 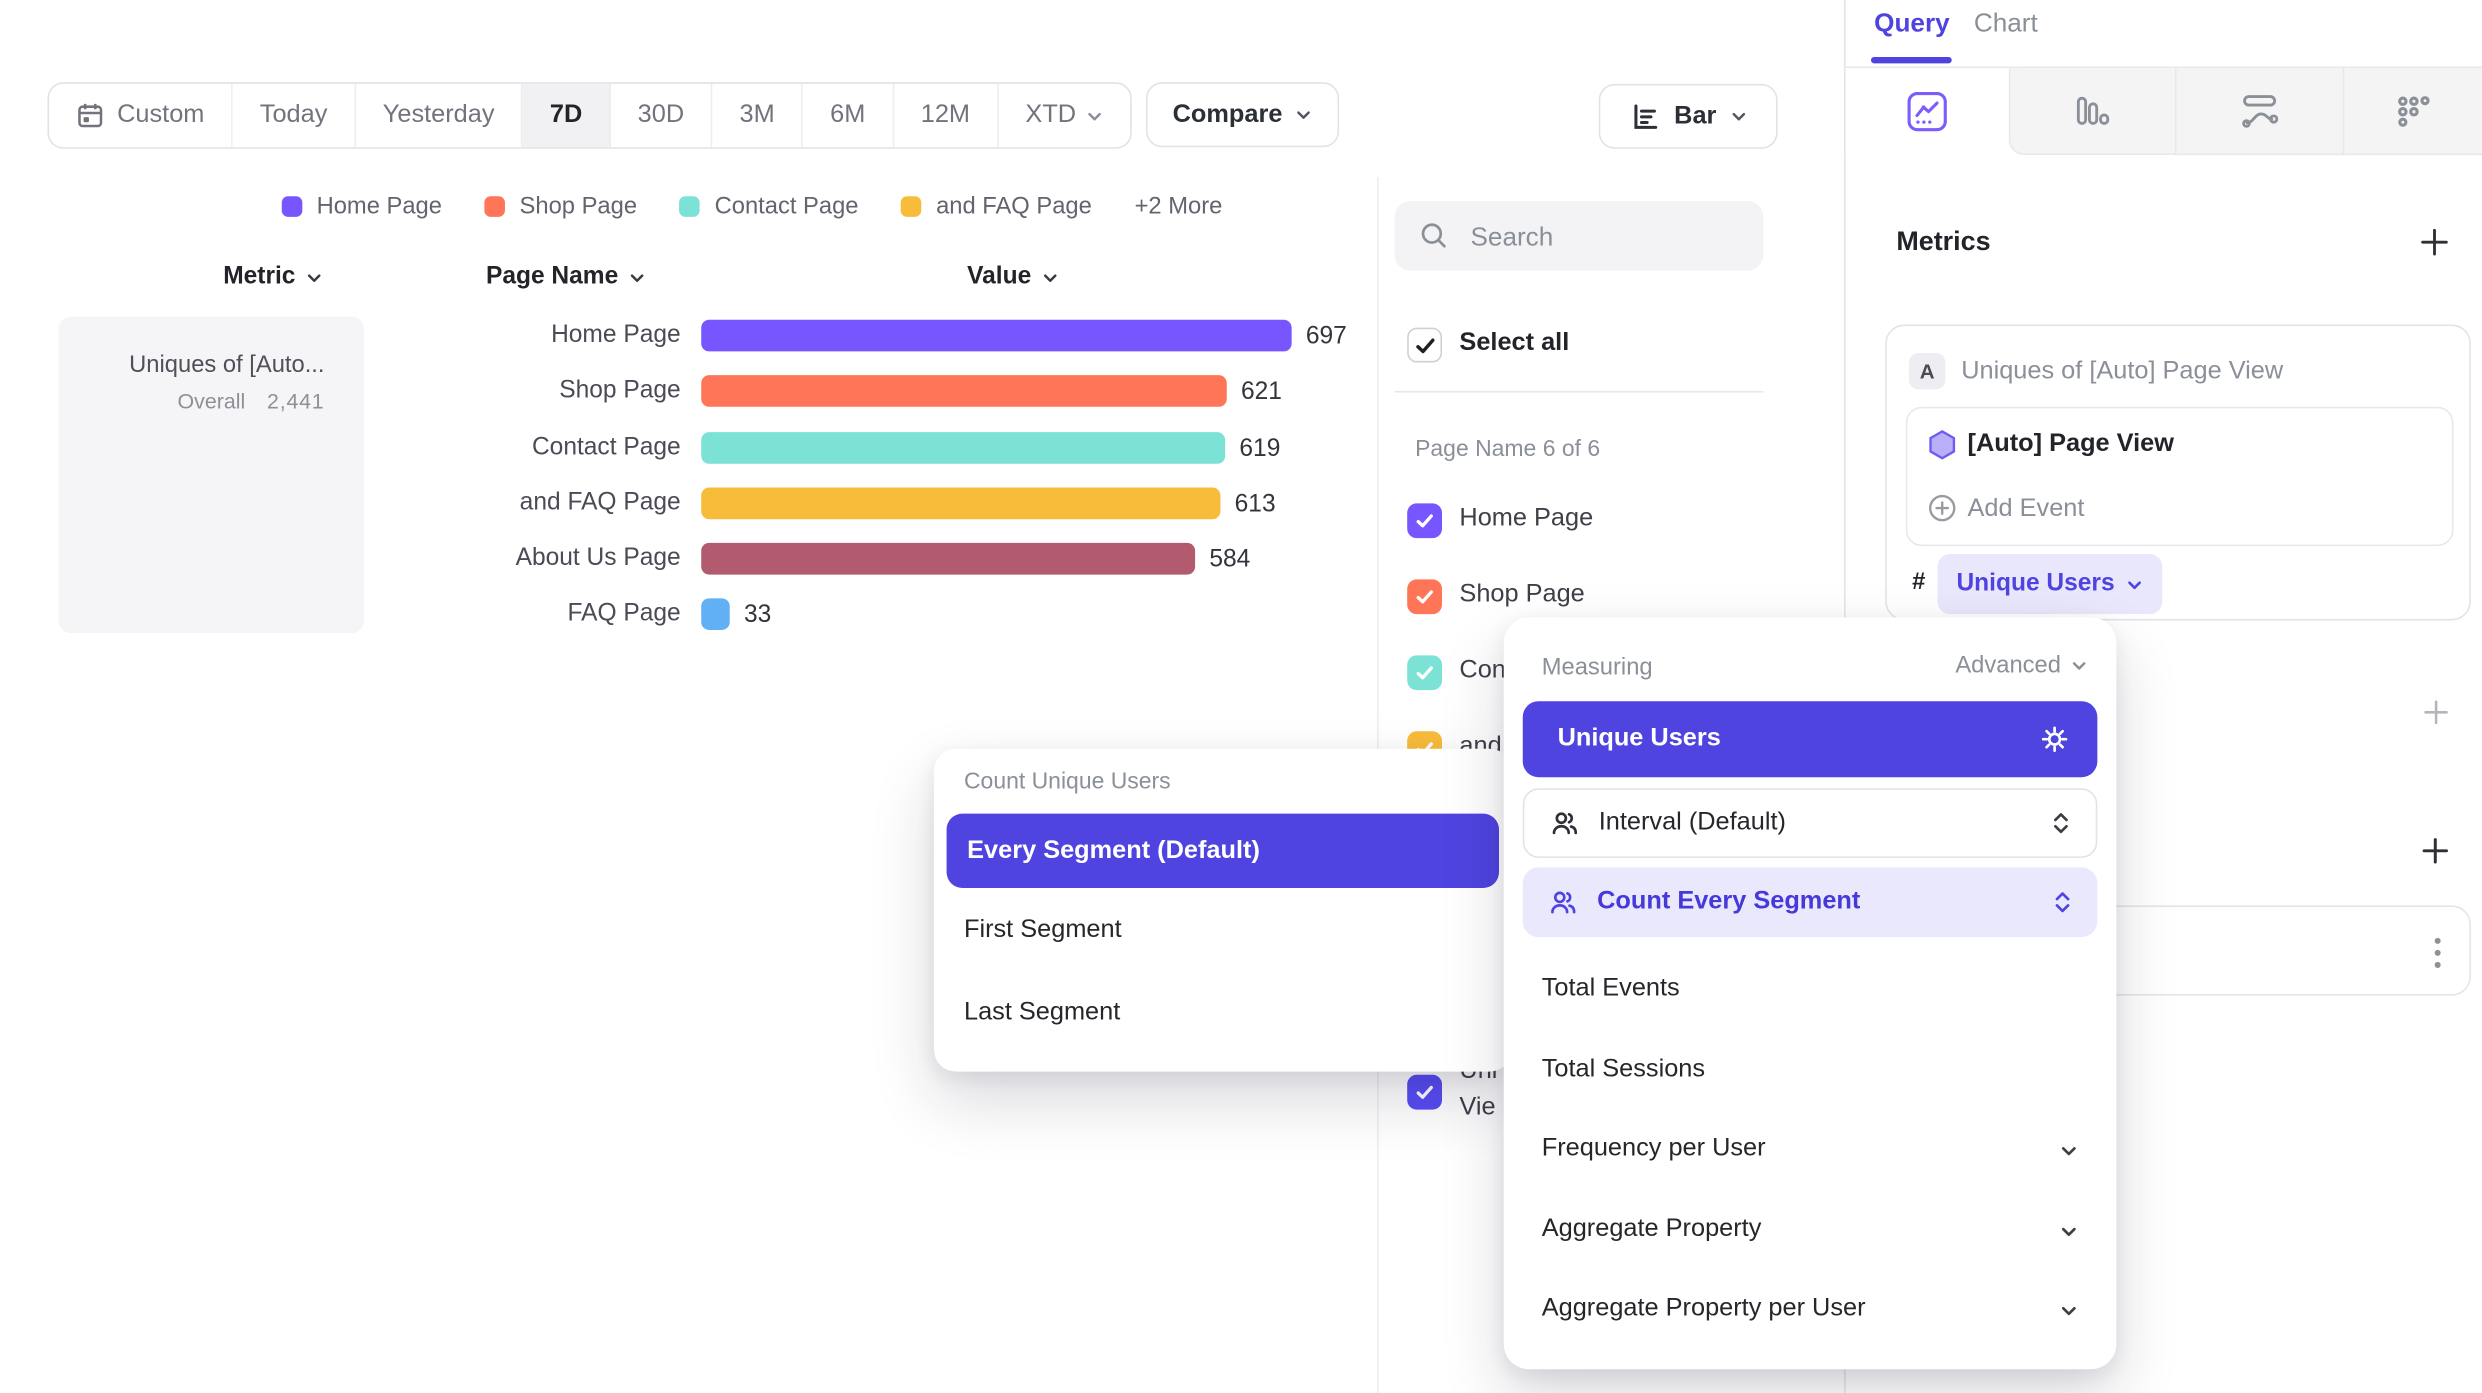 What do you see at coordinates (2070, 444) in the screenshot?
I see `event-name: [Auto] Page View` at bounding box center [2070, 444].